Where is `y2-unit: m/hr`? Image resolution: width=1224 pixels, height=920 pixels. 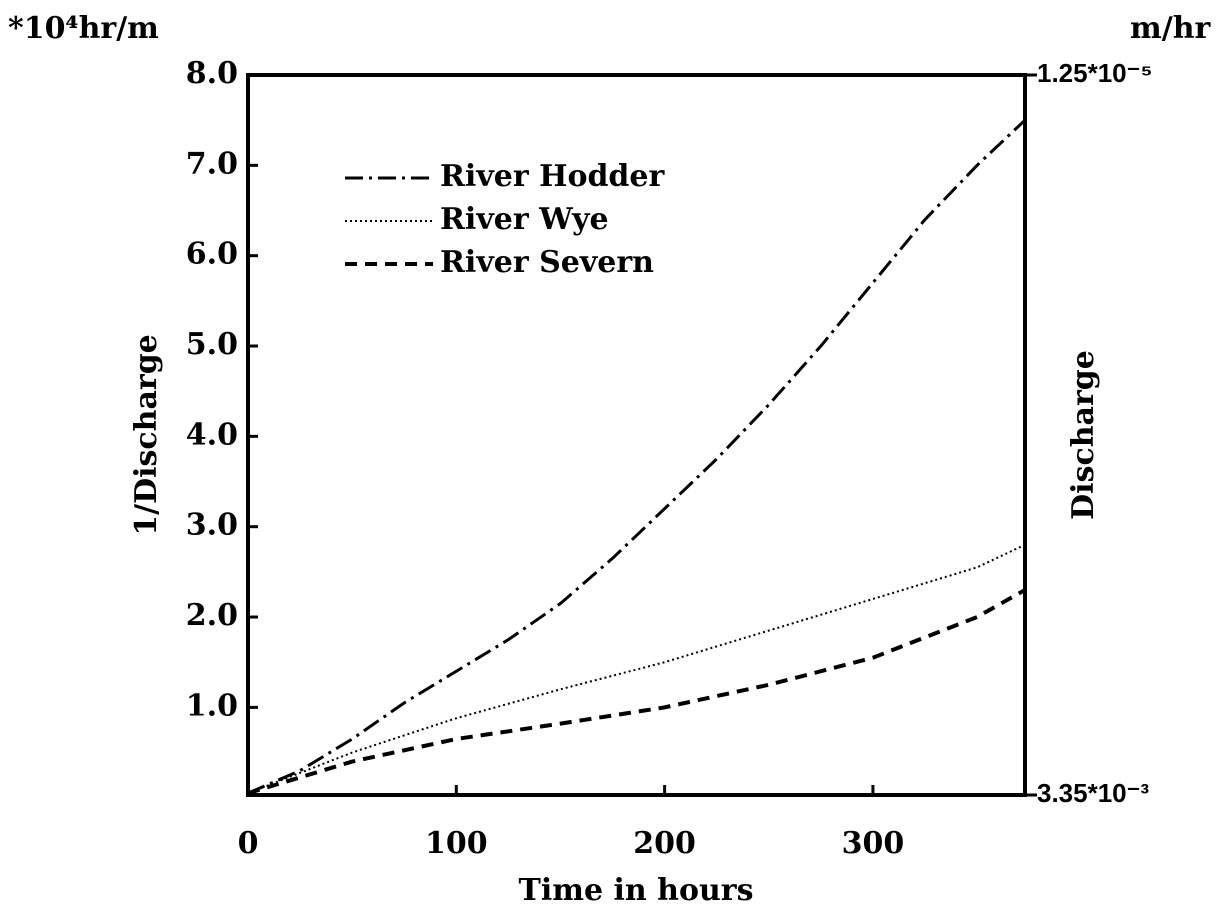 y2-unit: m/hr is located at coordinates (1171, 28).